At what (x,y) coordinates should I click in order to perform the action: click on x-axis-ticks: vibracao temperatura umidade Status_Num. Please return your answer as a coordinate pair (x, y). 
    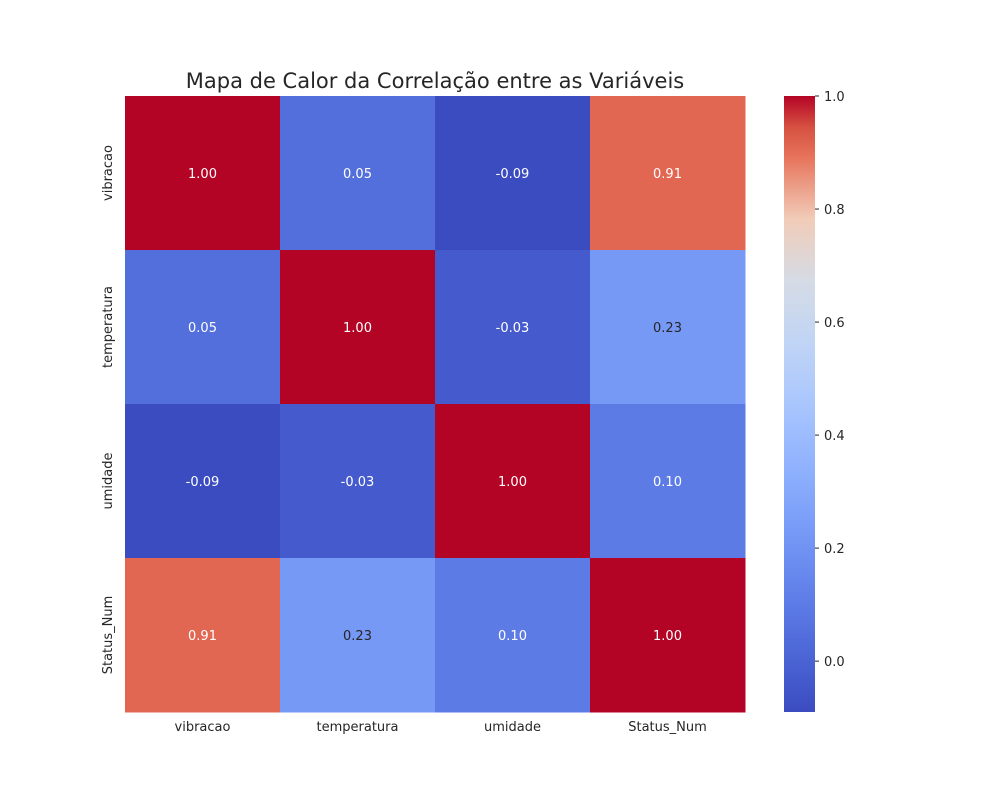
    Looking at the image, I should click on (441, 727).